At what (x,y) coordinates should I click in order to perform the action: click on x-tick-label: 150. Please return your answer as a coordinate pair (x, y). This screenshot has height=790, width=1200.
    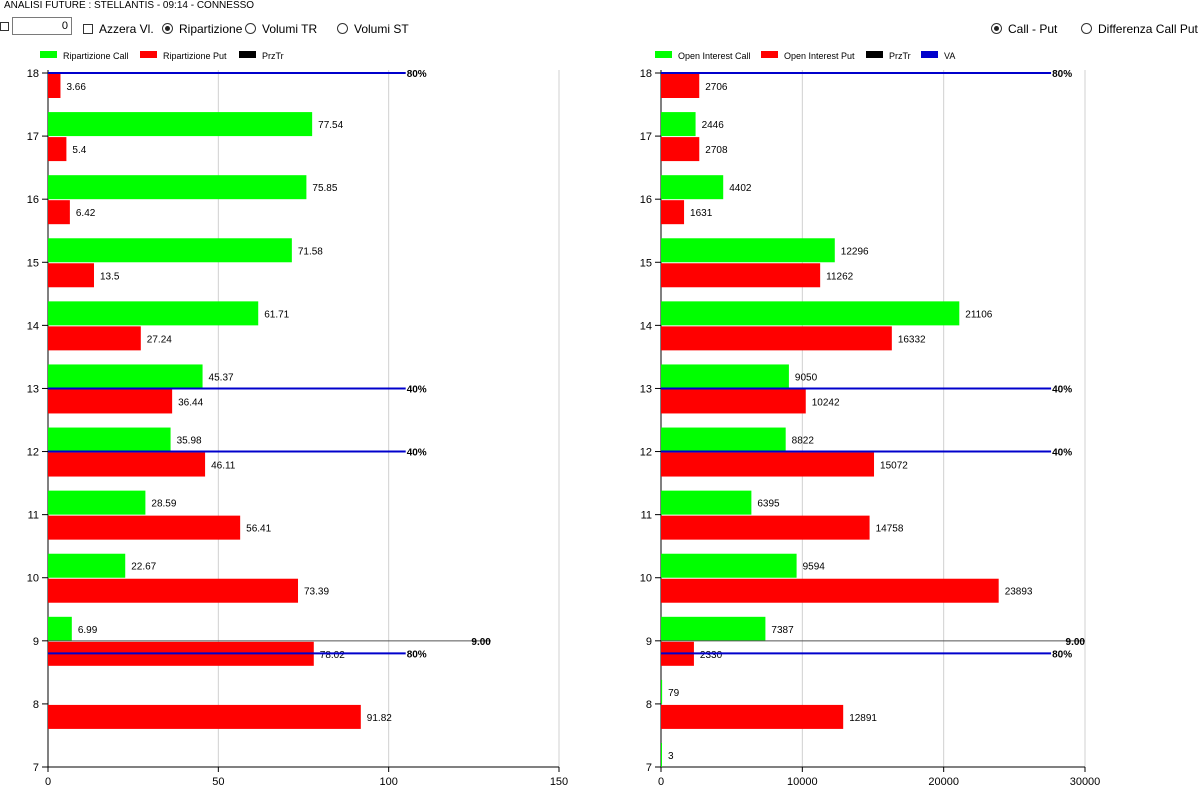
    Looking at the image, I should click on (559, 782).